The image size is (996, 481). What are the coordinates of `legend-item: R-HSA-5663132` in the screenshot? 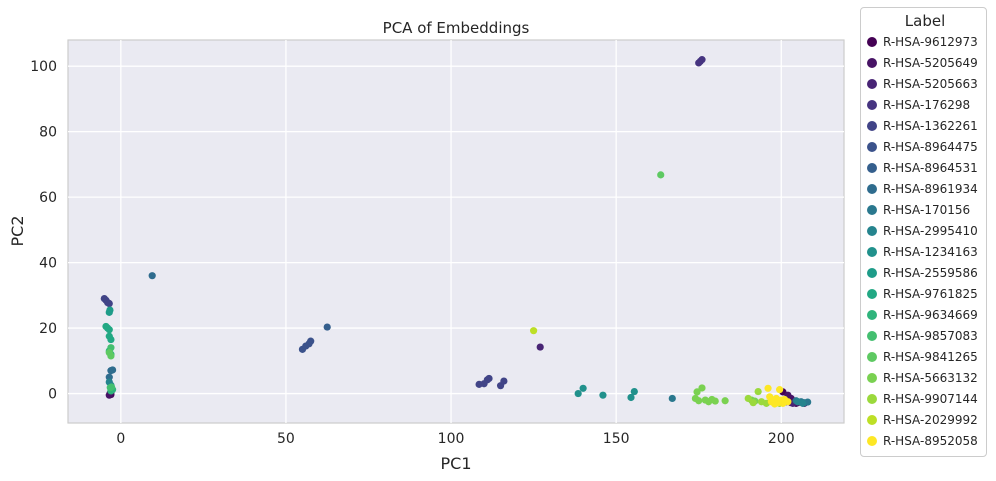 It's located at (926, 377).